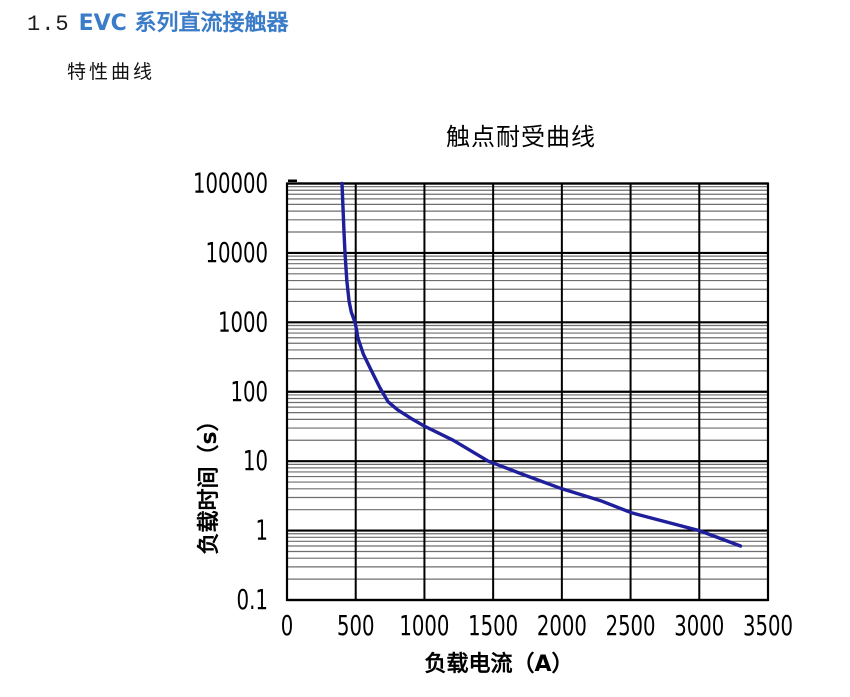  Describe the element at coordinates (243, 321) in the screenshot. I see `y-tick-label: 1000` at that location.